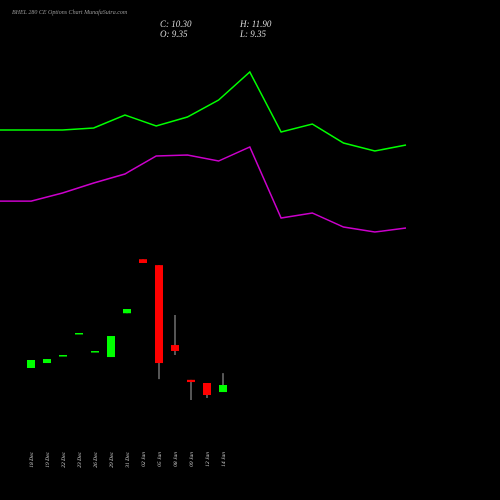 This screenshot has width=500, height=500. I want to click on x-tick-label: 23 Dec, so click(80, 459).